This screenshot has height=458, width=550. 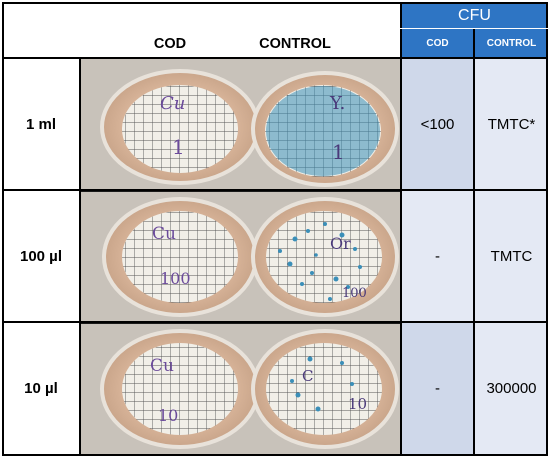 What do you see at coordinates (325, 389) in the screenshot?
I see `petri-dish-control-10ul: C 10` at bounding box center [325, 389].